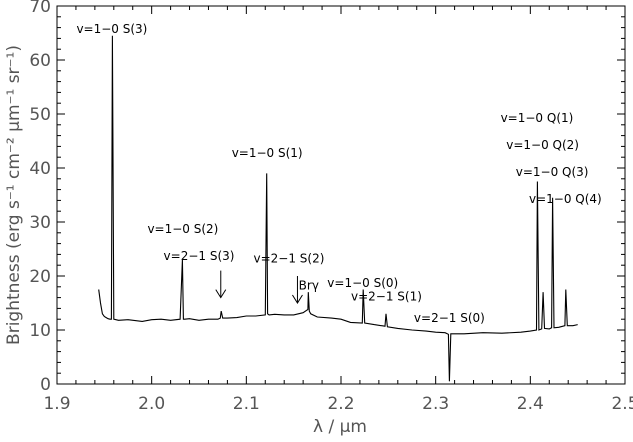  I want to click on line-label: v=2−1 S(2), so click(288, 259).